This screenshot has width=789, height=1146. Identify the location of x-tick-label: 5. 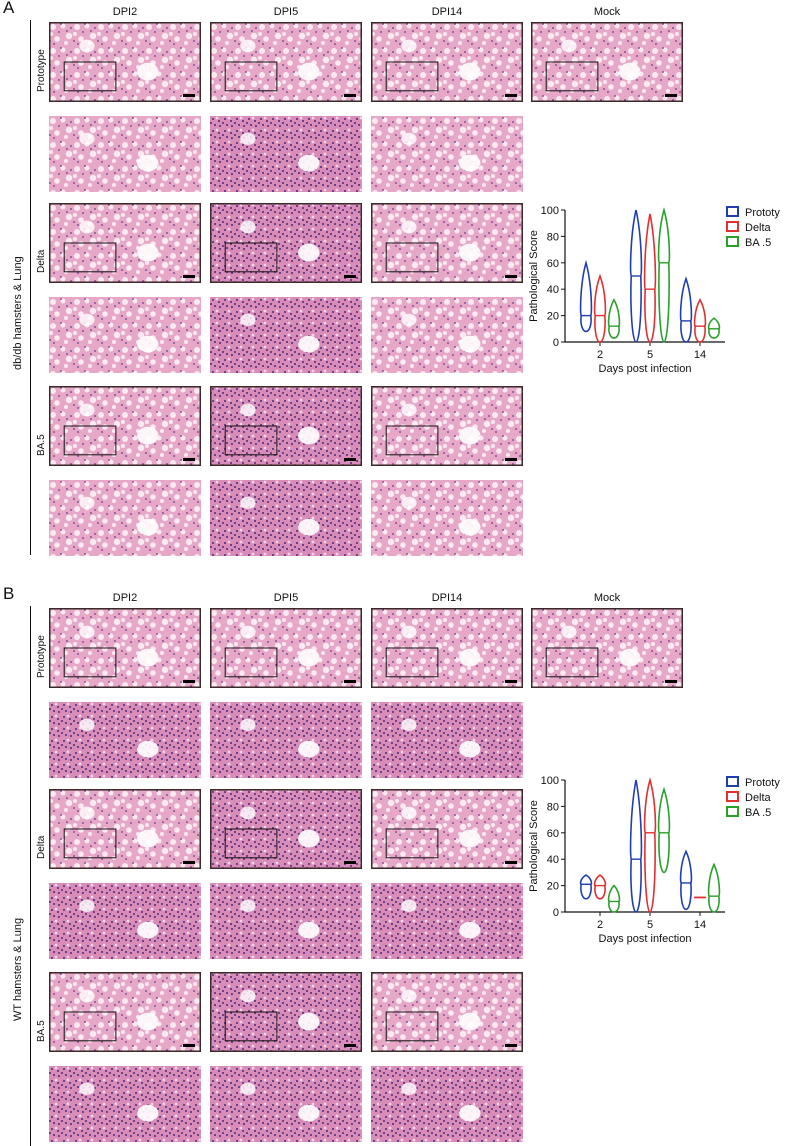
(650, 925).